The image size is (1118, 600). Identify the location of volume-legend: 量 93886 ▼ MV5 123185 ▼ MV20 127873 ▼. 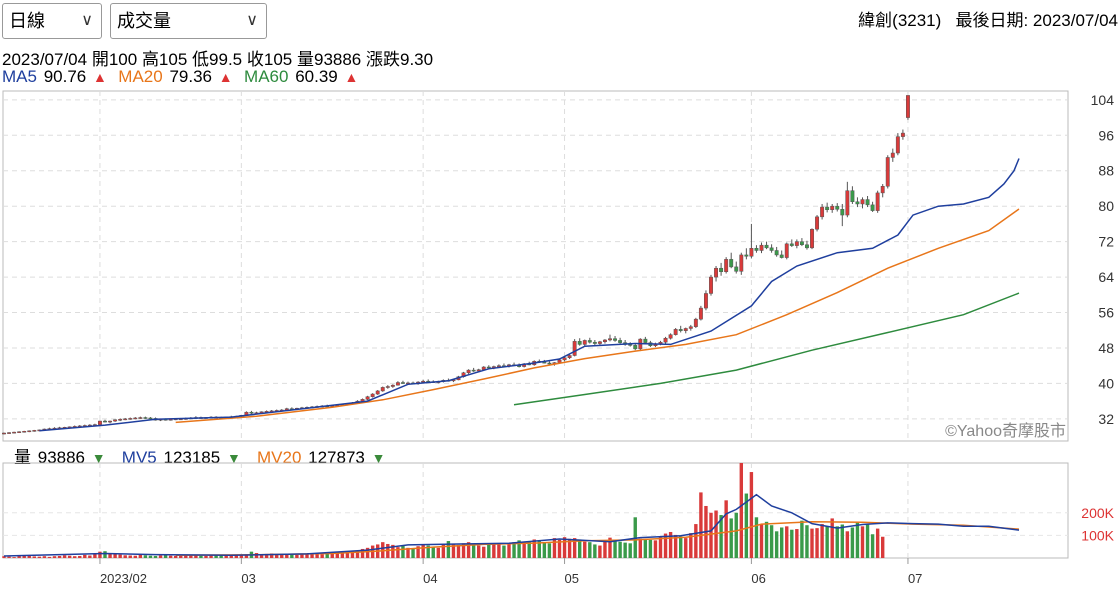
(200, 455).